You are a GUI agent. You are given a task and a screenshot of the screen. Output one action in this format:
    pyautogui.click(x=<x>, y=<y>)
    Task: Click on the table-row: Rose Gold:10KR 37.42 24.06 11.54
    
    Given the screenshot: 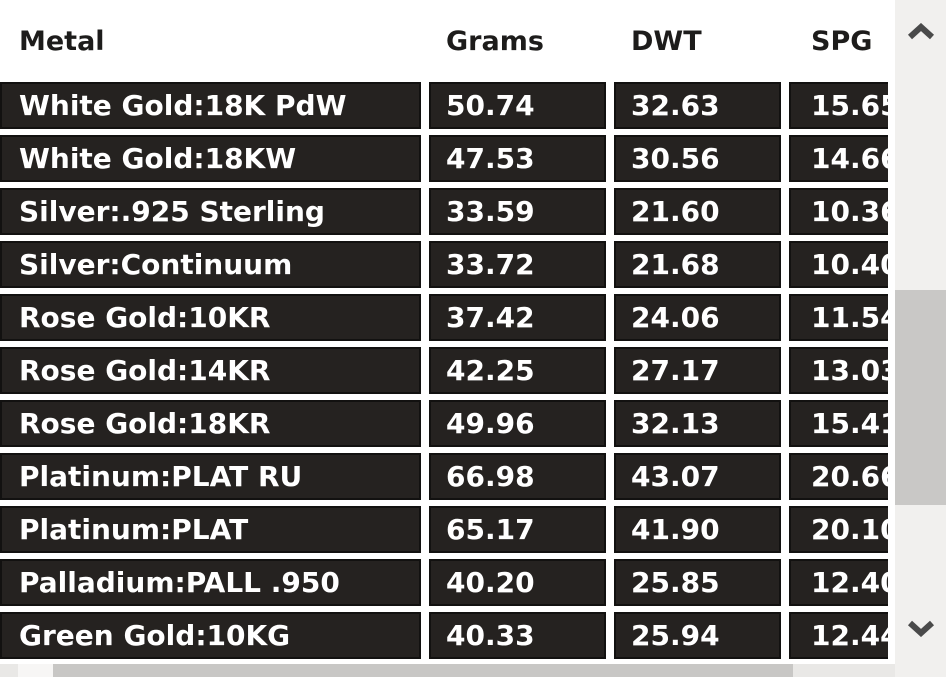 What is the action you would take?
    pyautogui.click(x=444, y=317)
    